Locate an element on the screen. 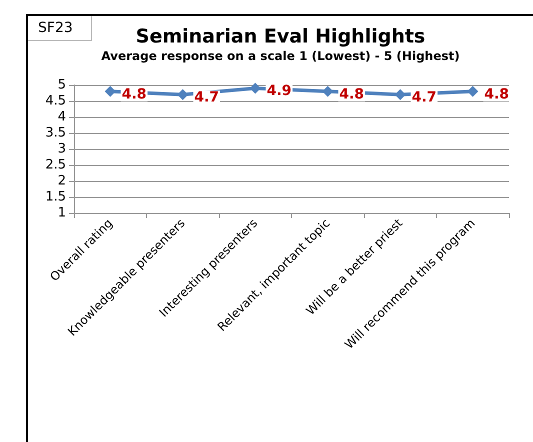 The image size is (533, 442). y-tick-label: 5 is located at coordinates (62, 85).